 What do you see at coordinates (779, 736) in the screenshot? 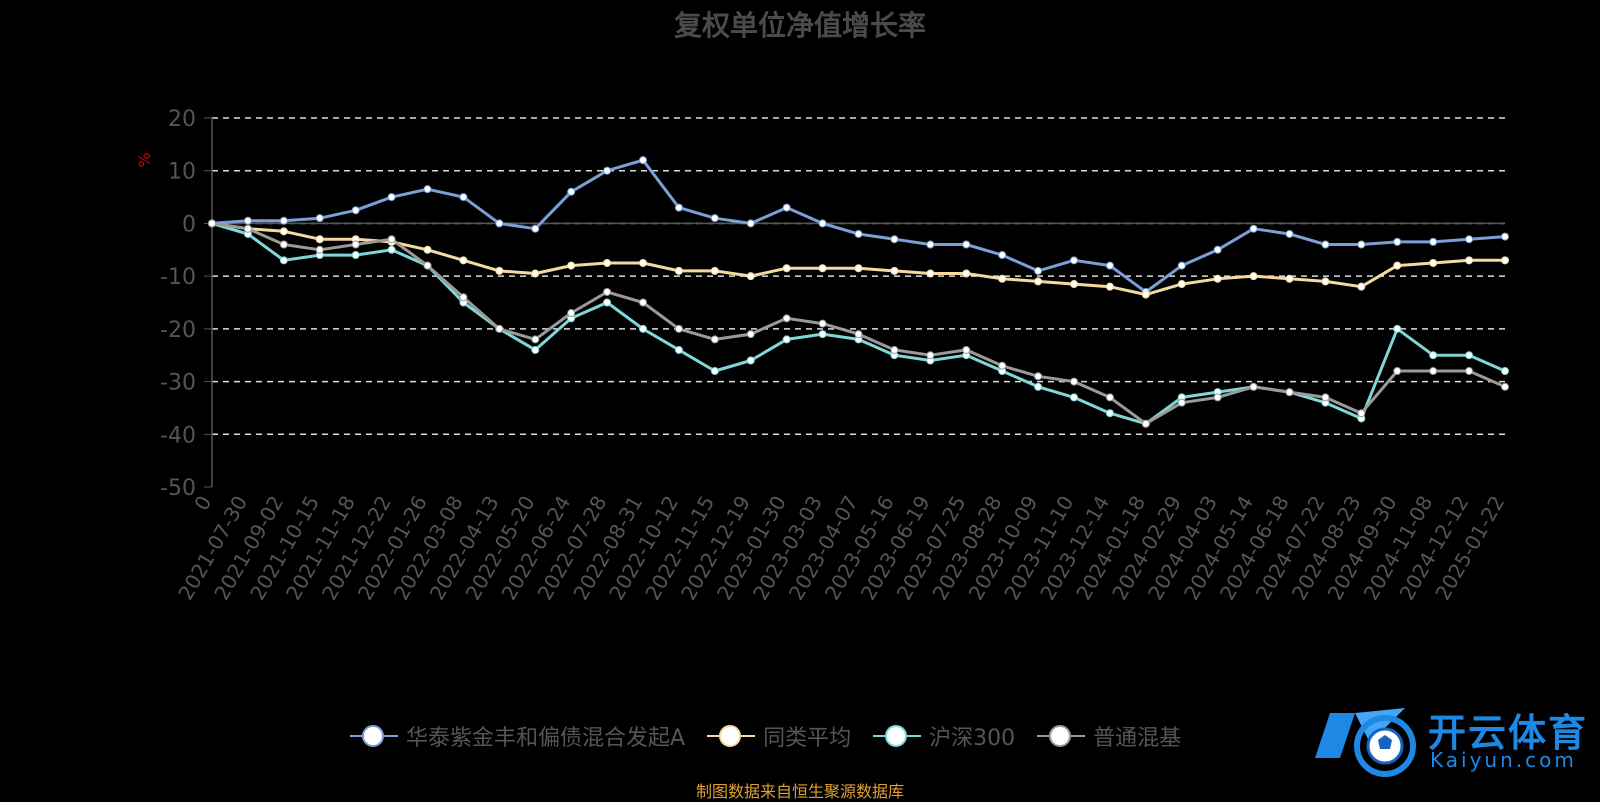
I see `legend-item-1: 同类平均` at bounding box center [779, 736].